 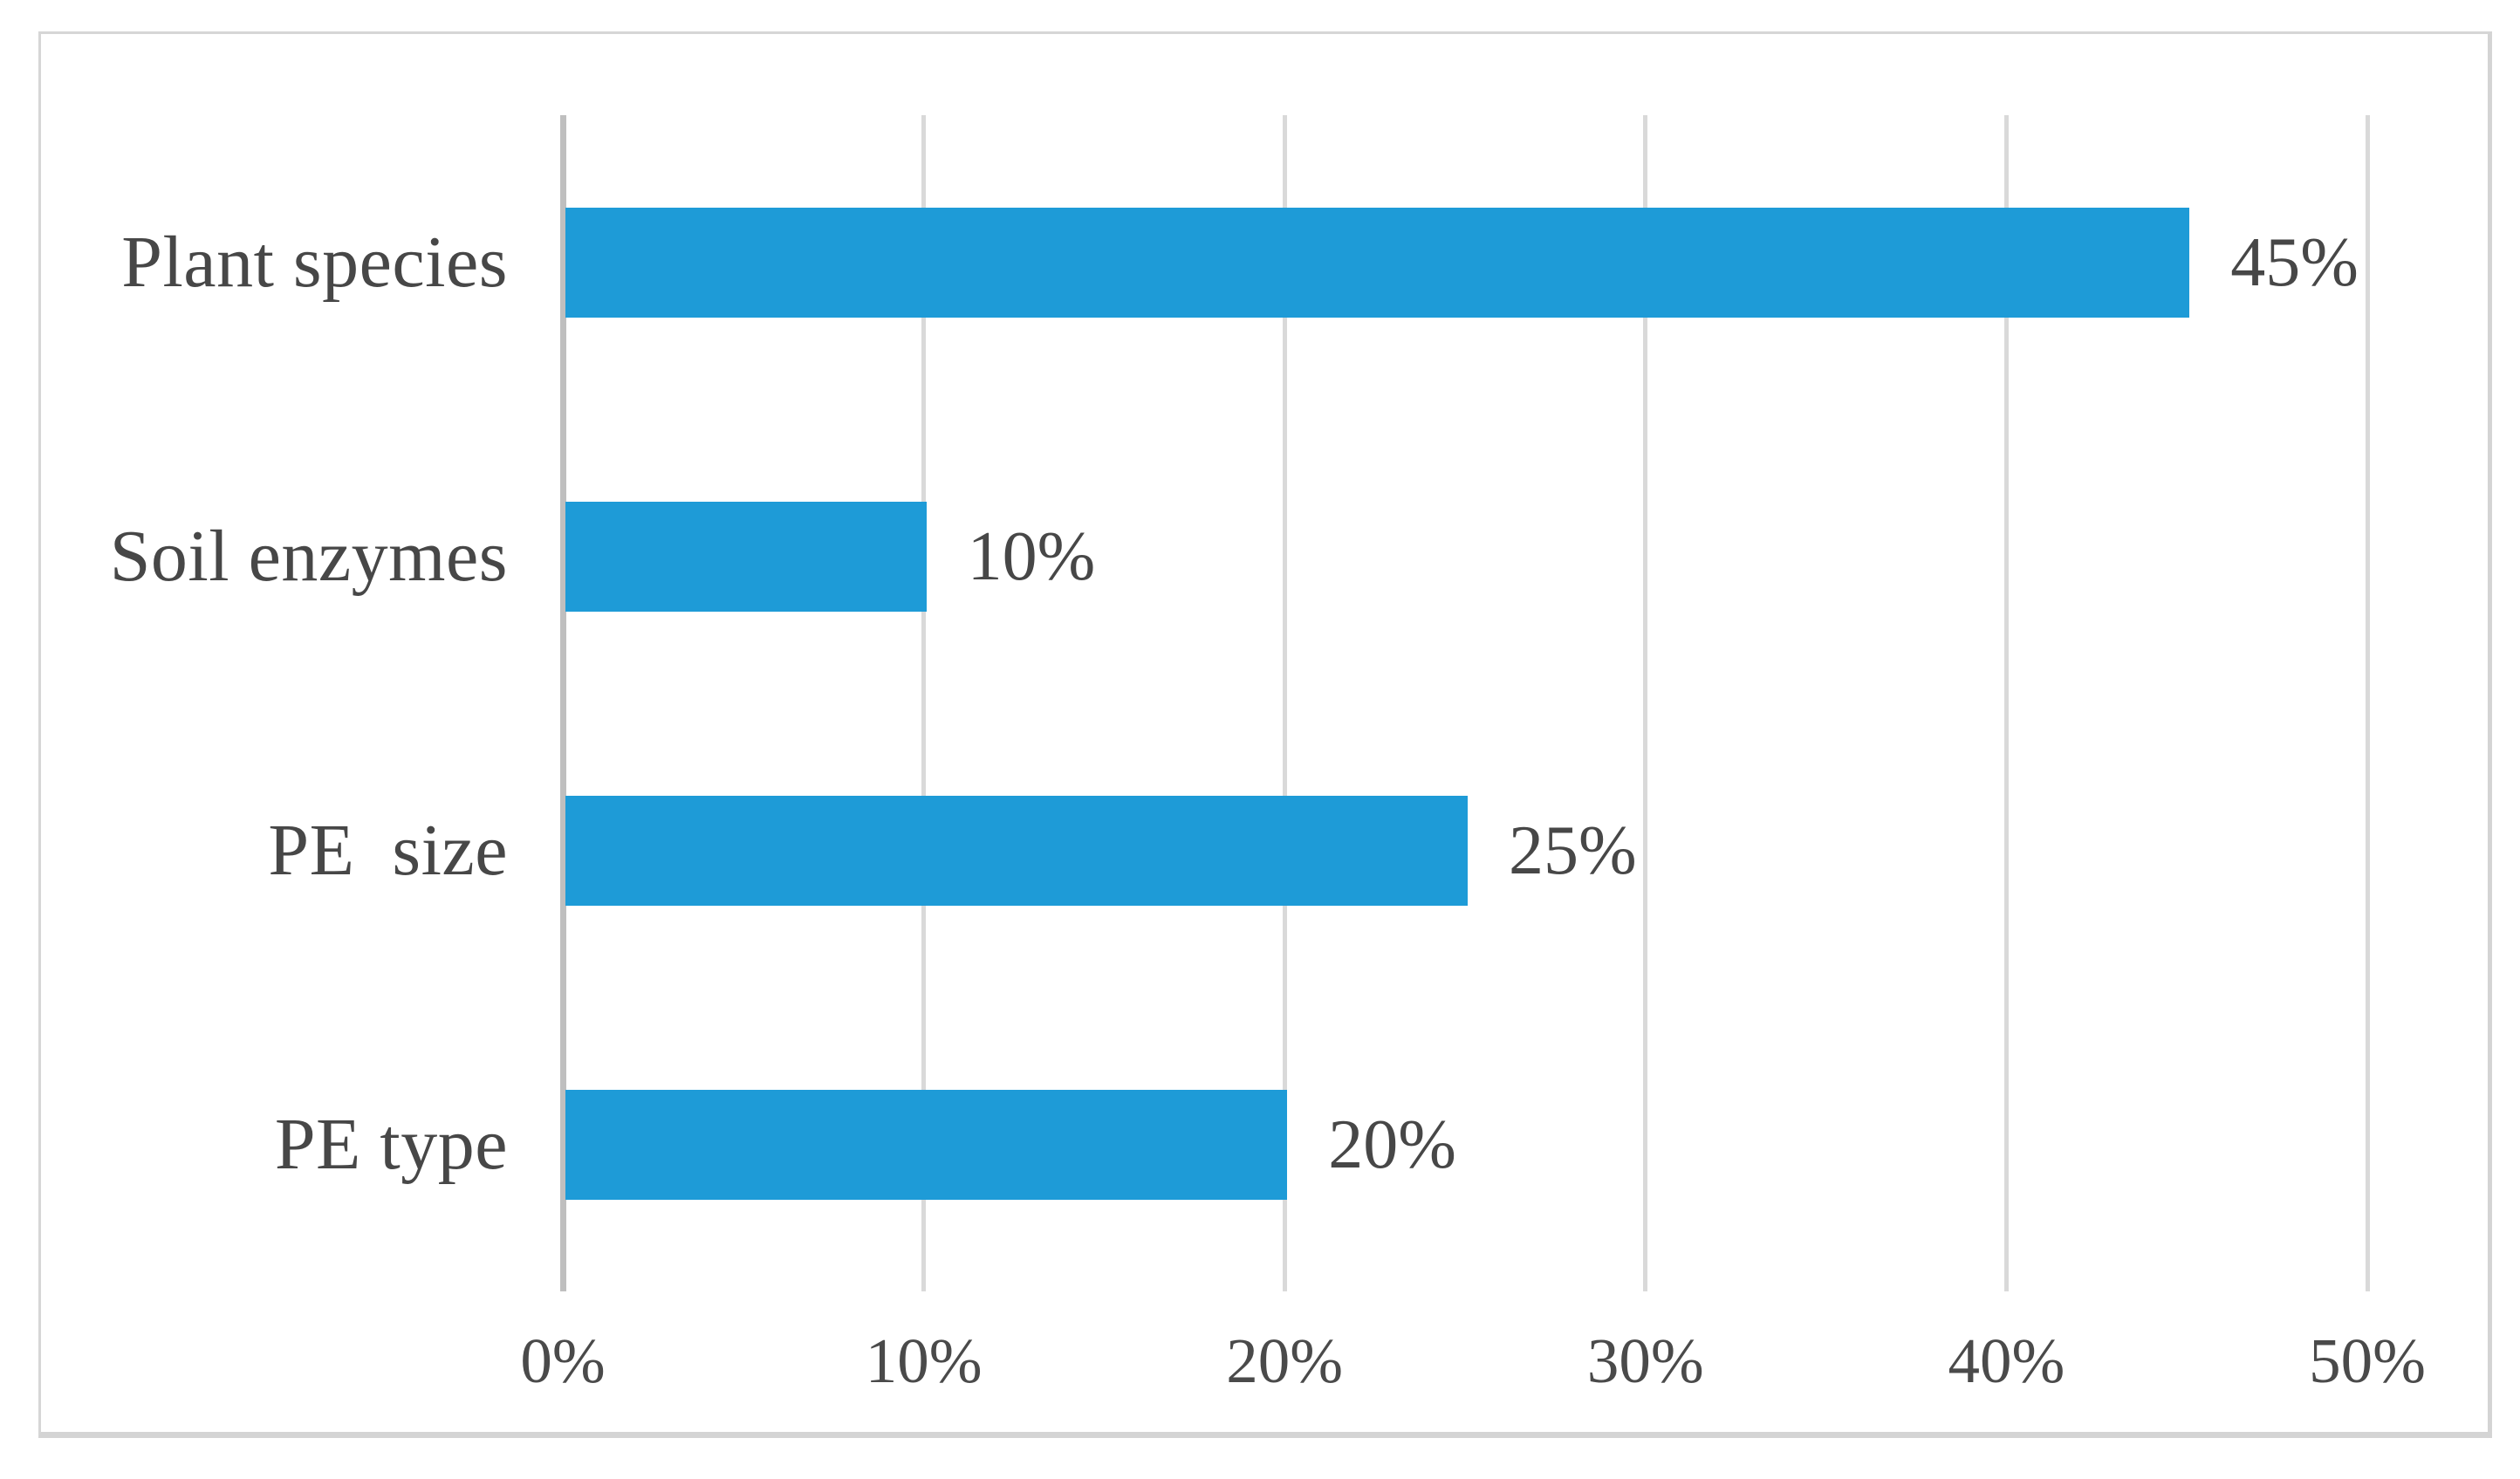 I want to click on x-tick-label: 10%, so click(x=924, y=1361).